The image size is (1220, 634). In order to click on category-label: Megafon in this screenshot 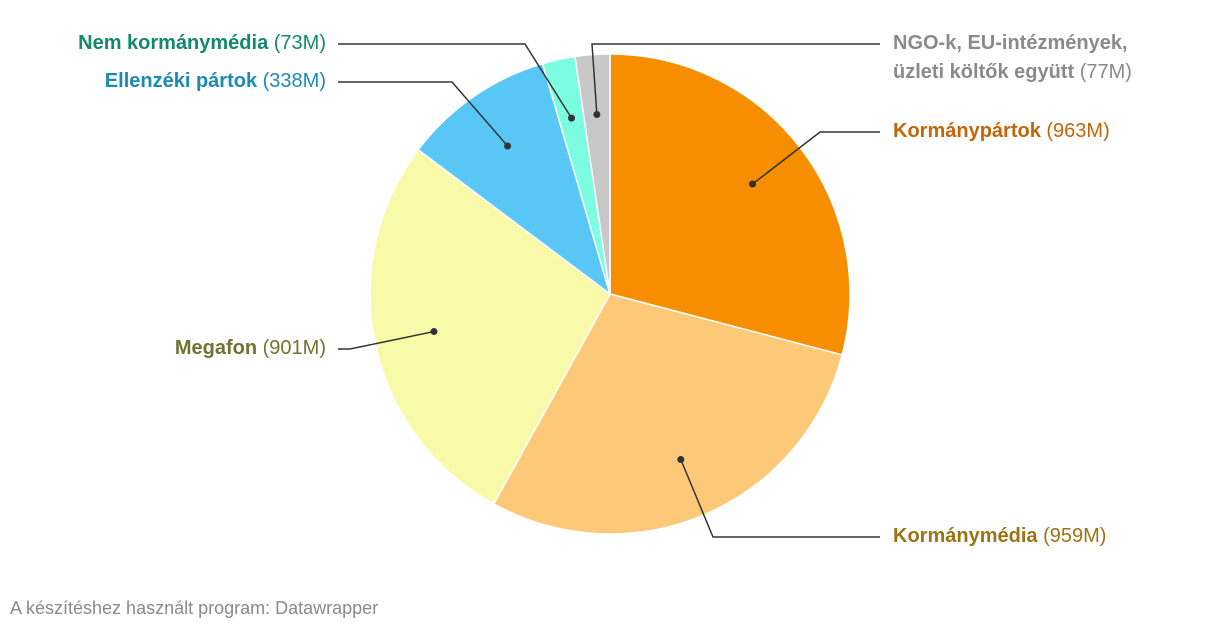, I will do `click(216, 348)`.